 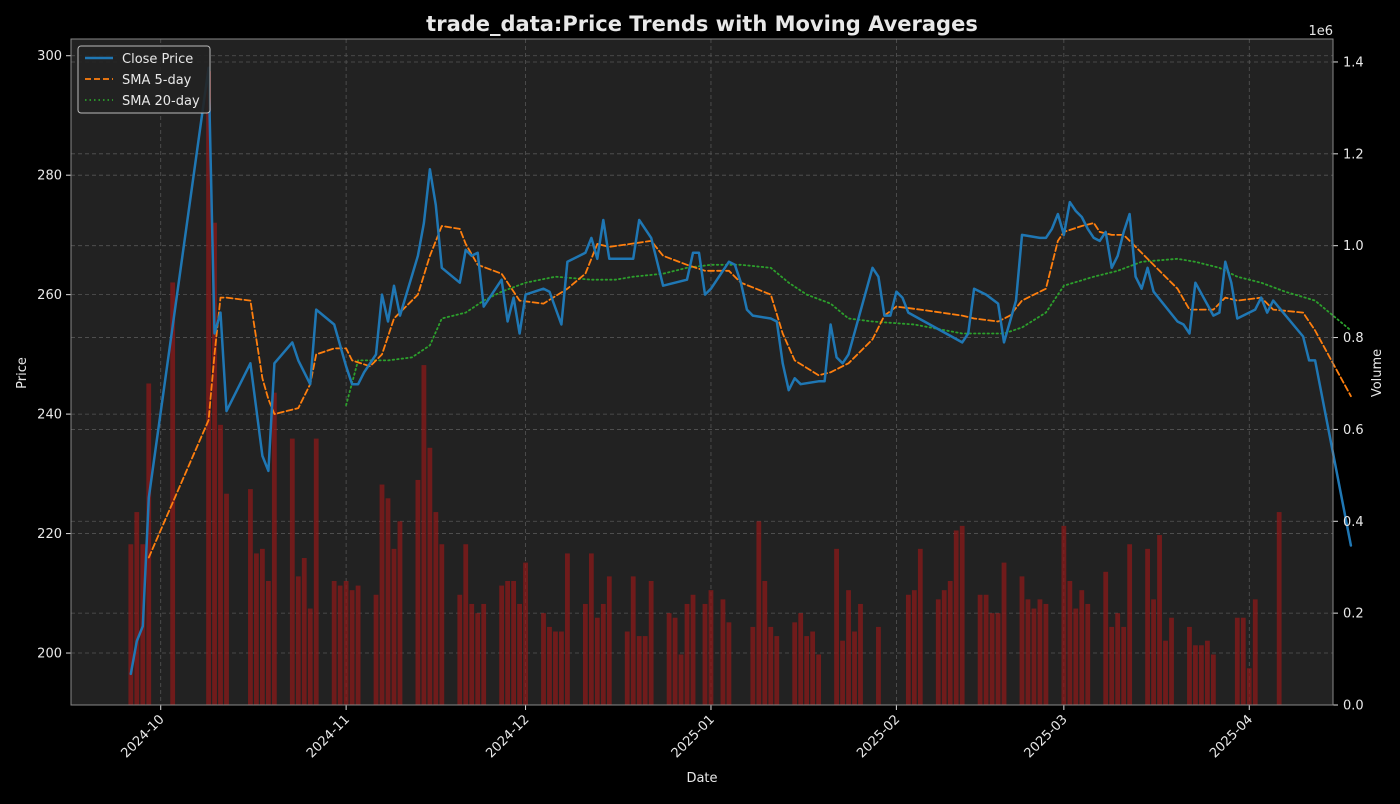 What do you see at coordinates (49, 295) in the screenshot?
I see `y-tick-label: 260` at bounding box center [49, 295].